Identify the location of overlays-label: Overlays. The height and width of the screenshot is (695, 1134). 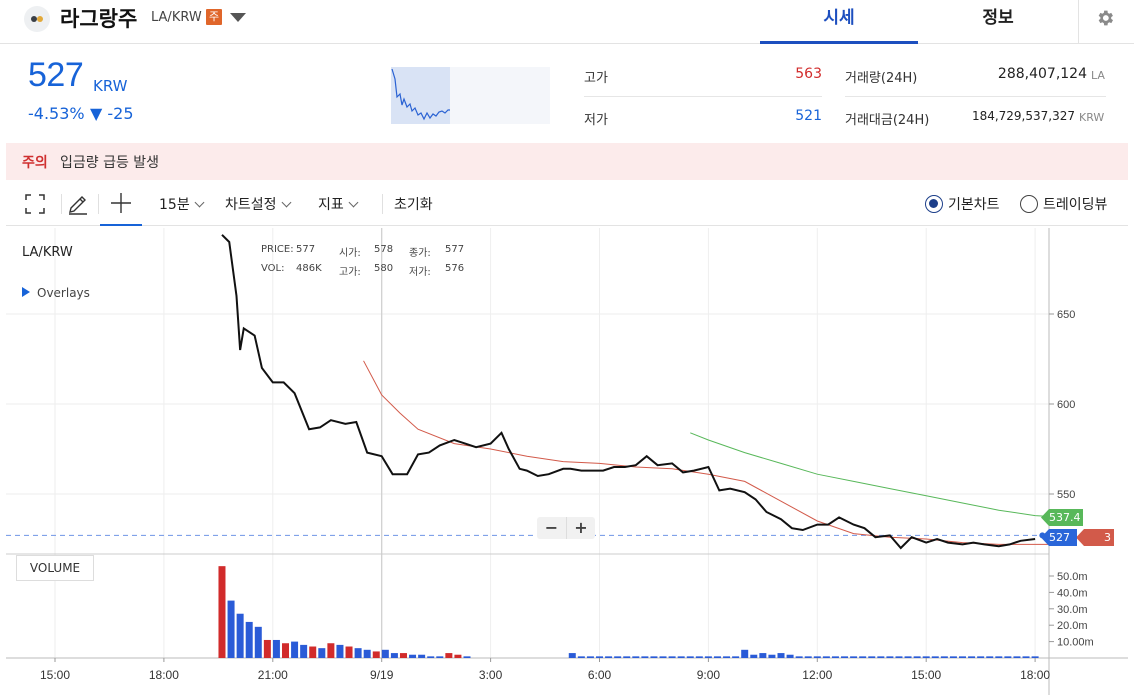
(63, 293).